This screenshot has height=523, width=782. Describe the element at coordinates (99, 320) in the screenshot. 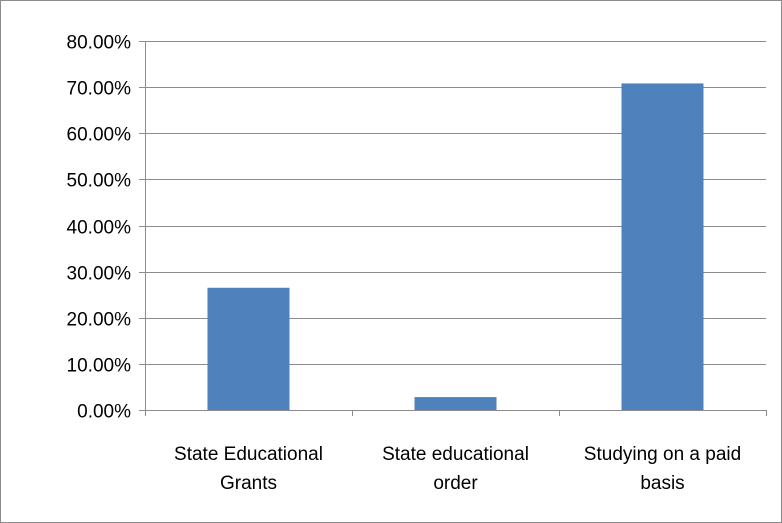

I see `y-tick-label: 20.00%` at that location.